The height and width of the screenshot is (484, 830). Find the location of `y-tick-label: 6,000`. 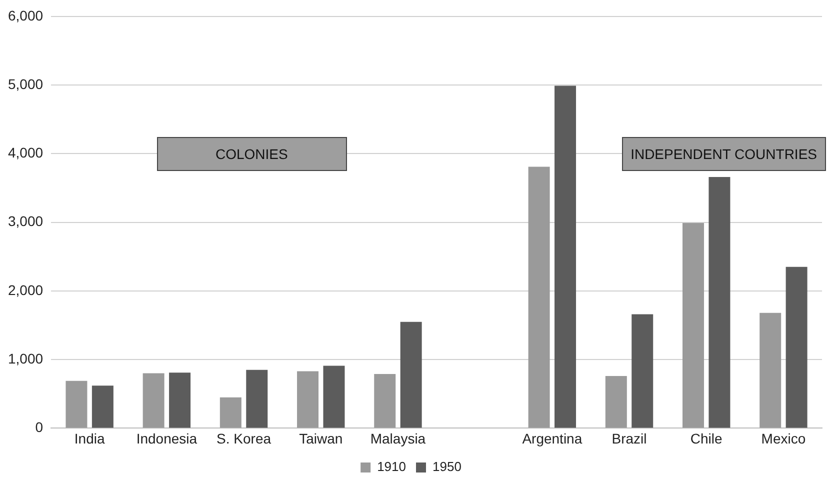

y-tick-label: 6,000 is located at coordinates (26, 15).